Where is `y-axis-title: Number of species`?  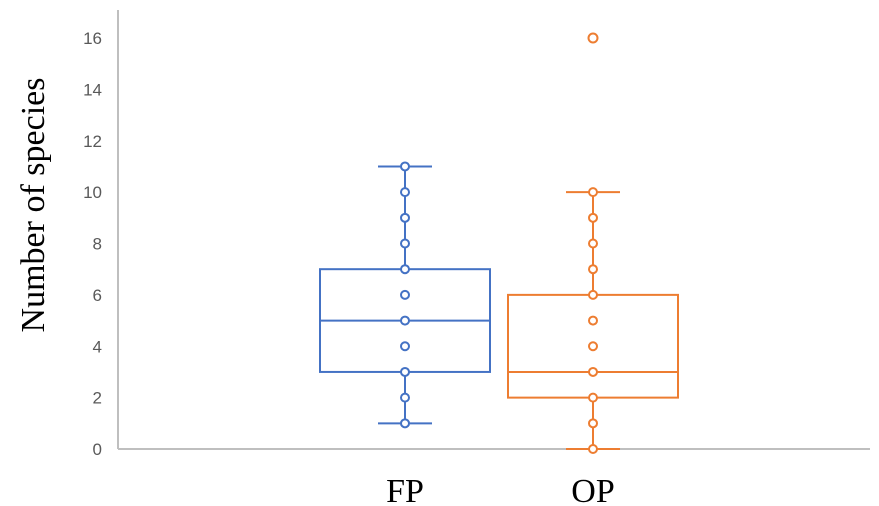 y-axis-title: Number of species is located at coordinates (33, 205).